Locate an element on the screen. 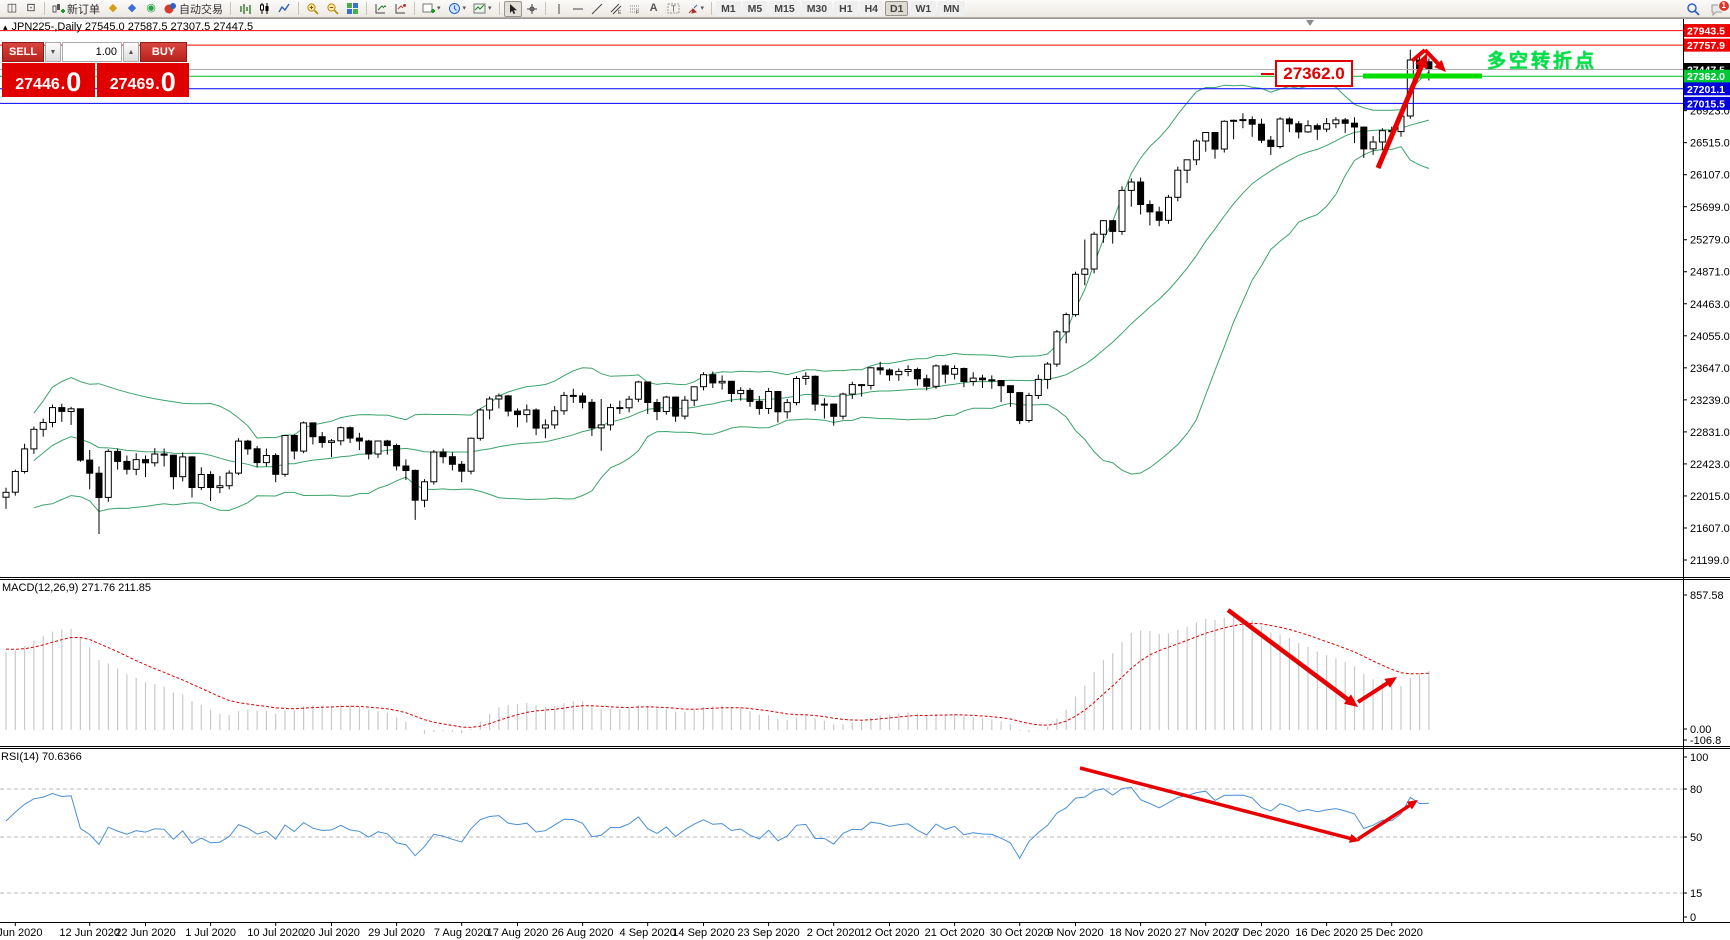  zoom-in-icon is located at coordinates (312, 9).